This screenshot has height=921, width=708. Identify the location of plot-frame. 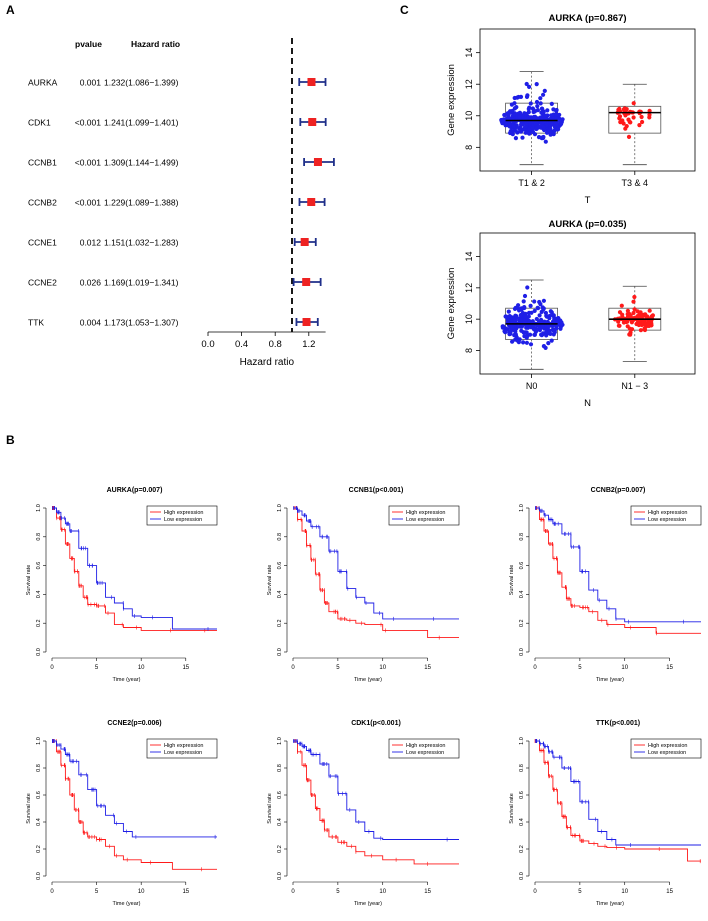
(587, 303).